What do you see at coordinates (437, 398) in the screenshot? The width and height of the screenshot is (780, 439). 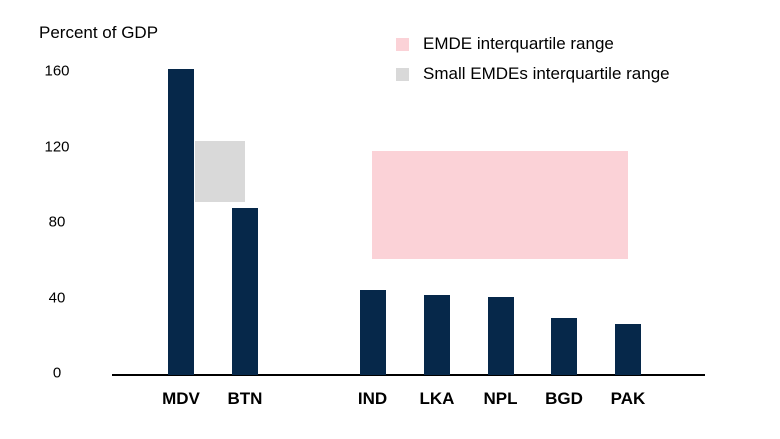 I see `x-axis-label-lka: LKA` at bounding box center [437, 398].